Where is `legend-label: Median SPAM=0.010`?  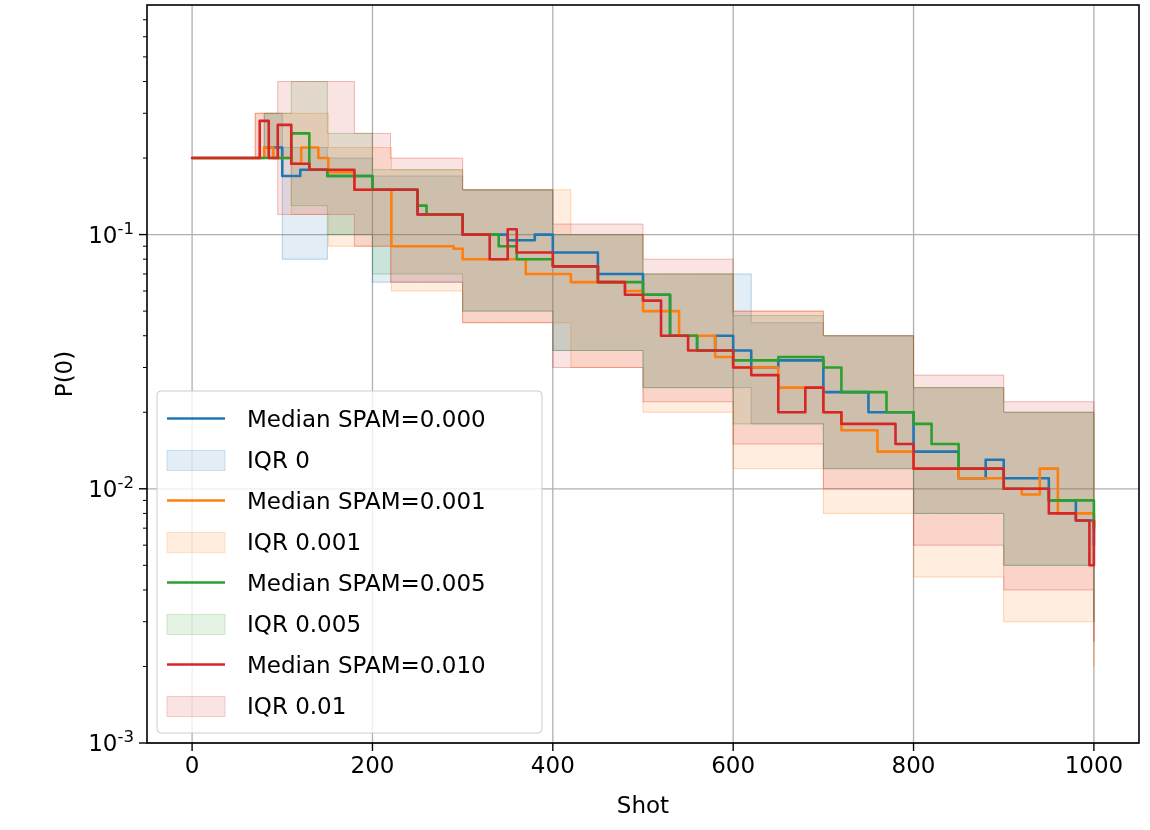
legend-label: Median SPAM=0.010 is located at coordinates (366, 664).